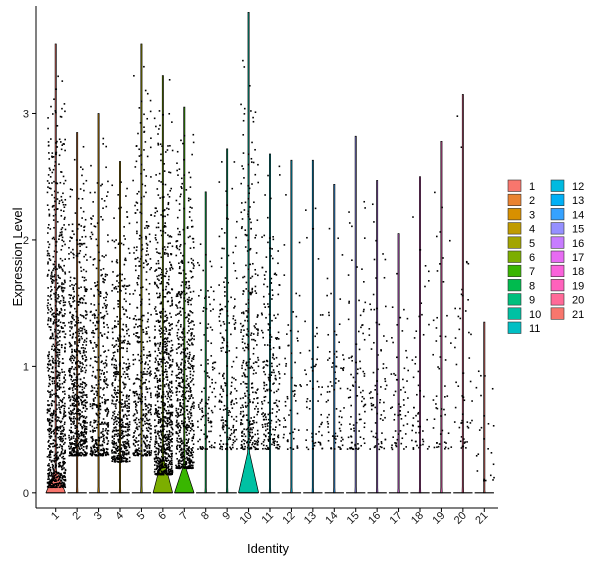 This screenshot has height=573, width=600. What do you see at coordinates (396, 518) in the screenshot?
I see `x-tick-label: 17` at bounding box center [396, 518].